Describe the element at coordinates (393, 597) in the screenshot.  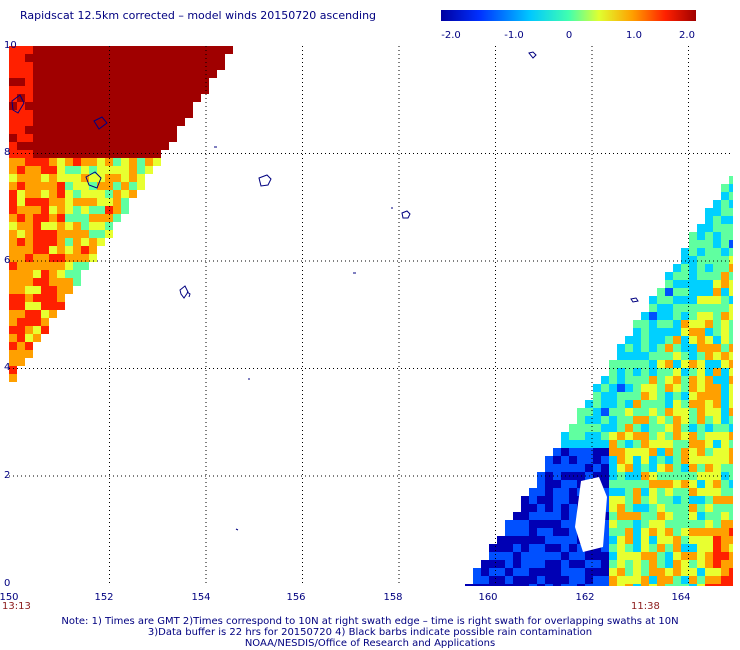
I see `lon-label: 158` at that location.